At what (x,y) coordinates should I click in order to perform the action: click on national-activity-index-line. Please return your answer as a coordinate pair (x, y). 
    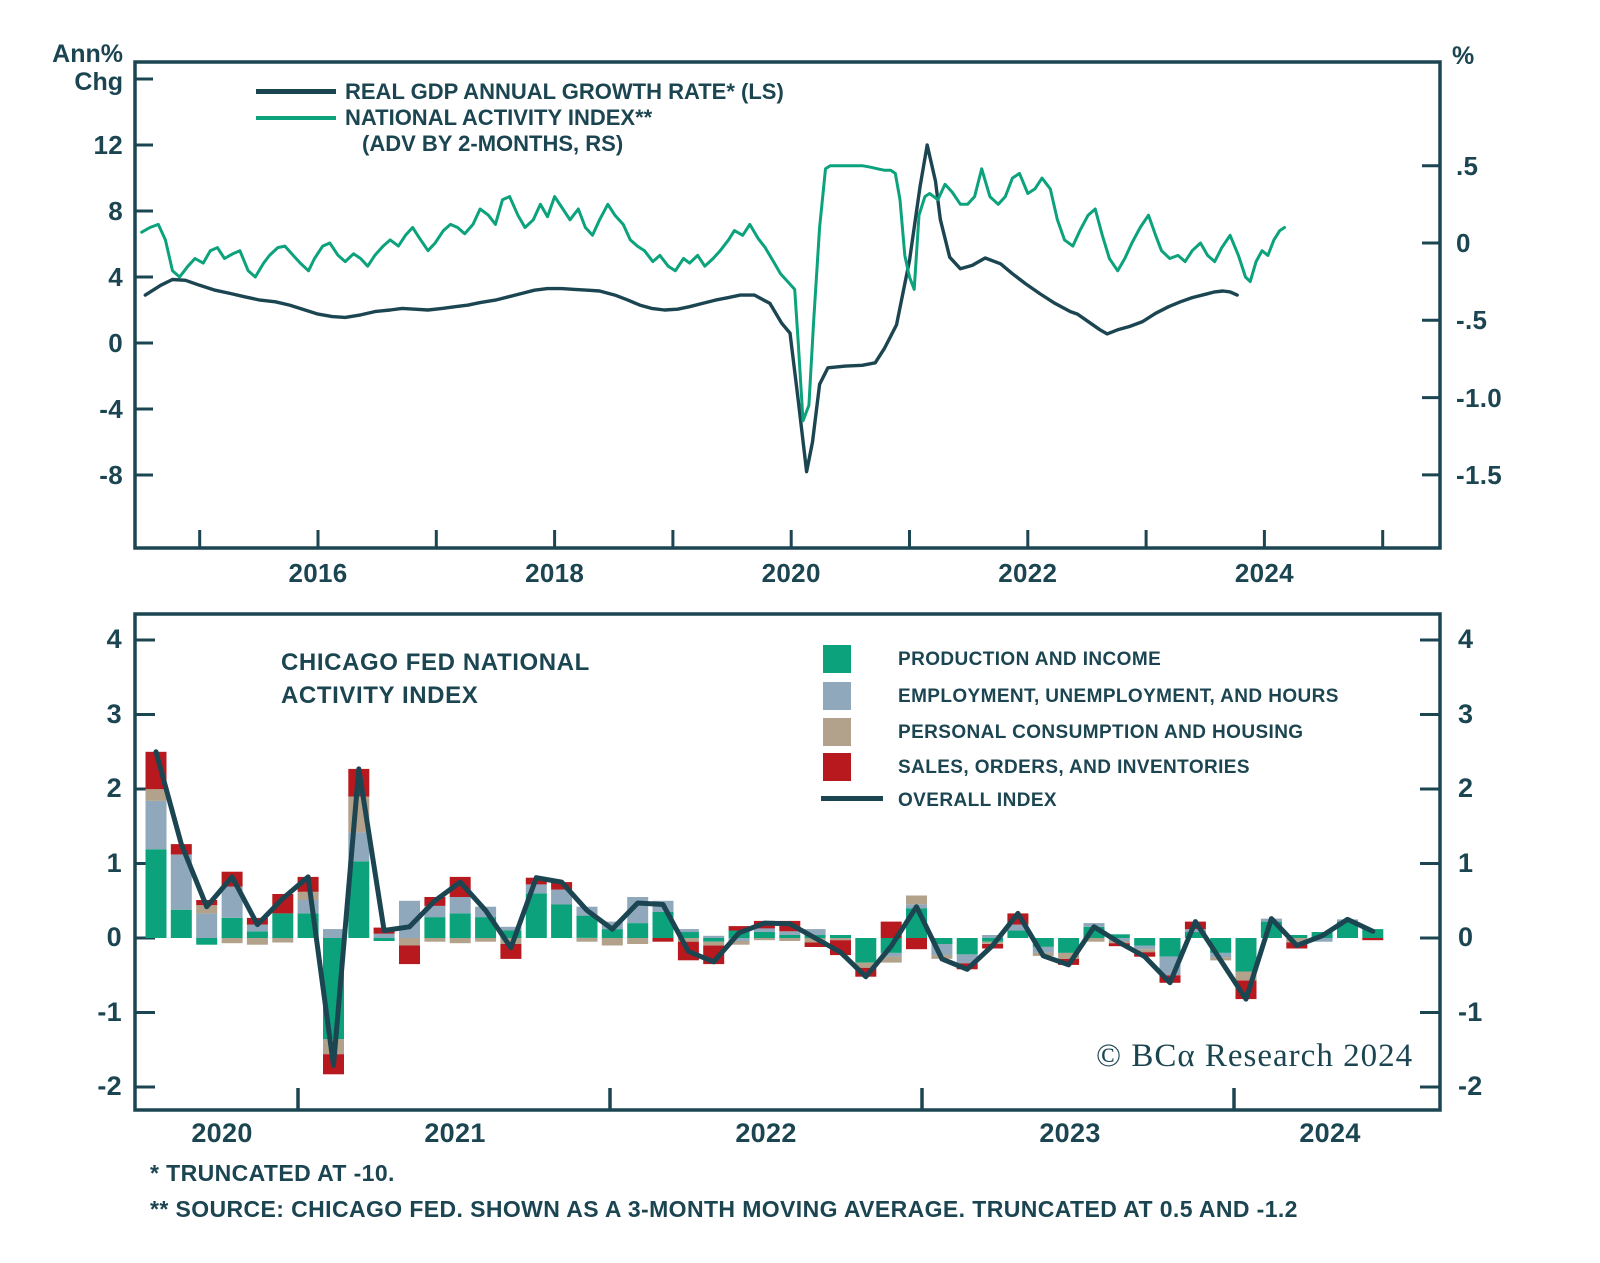
    Looking at the image, I should click on (713, 293).